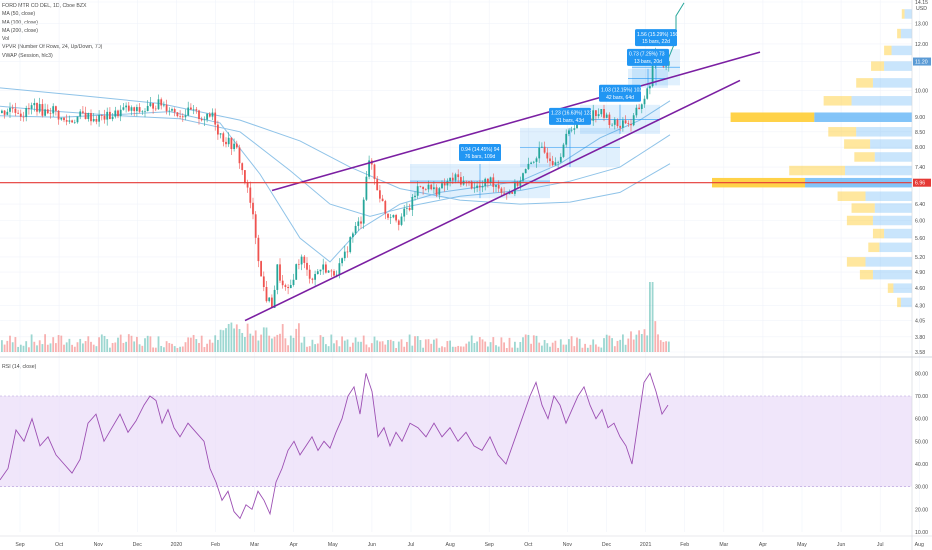  I want to click on price-tick-label: 8.50, so click(920, 133).